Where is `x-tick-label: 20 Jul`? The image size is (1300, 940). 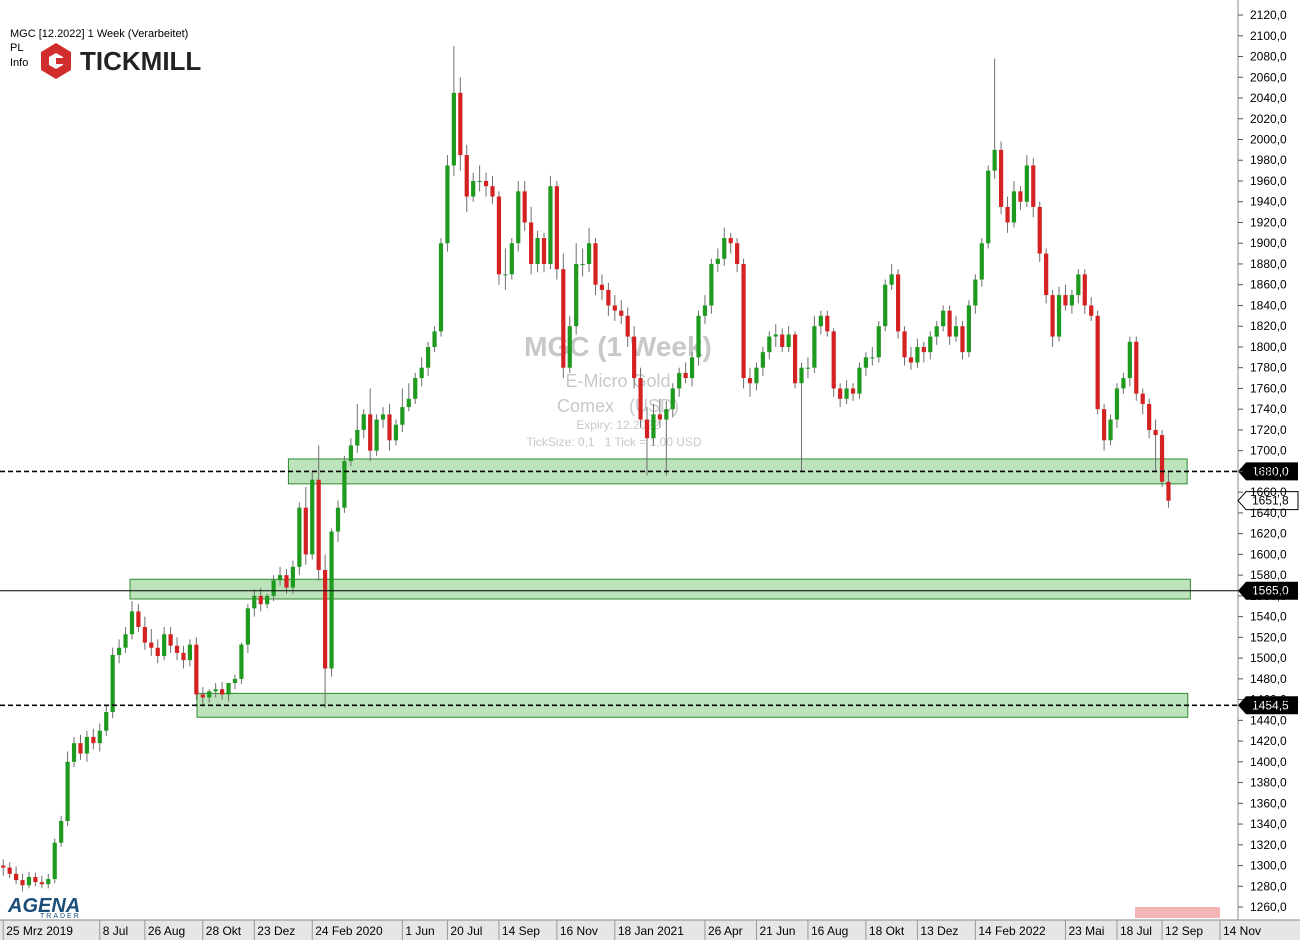
x-tick-label: 20 Jul is located at coordinates (466, 931).